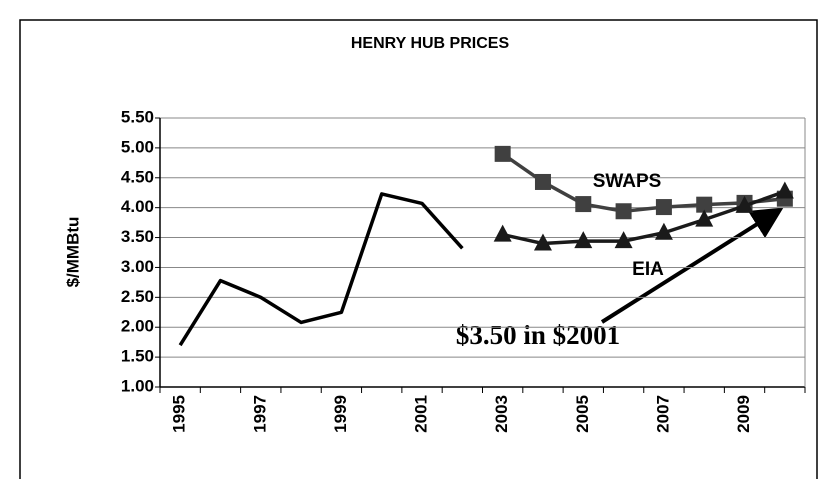 Image resolution: width=836 pixels, height=479 pixels. I want to click on x-tick-label: 2007, so click(662, 414).